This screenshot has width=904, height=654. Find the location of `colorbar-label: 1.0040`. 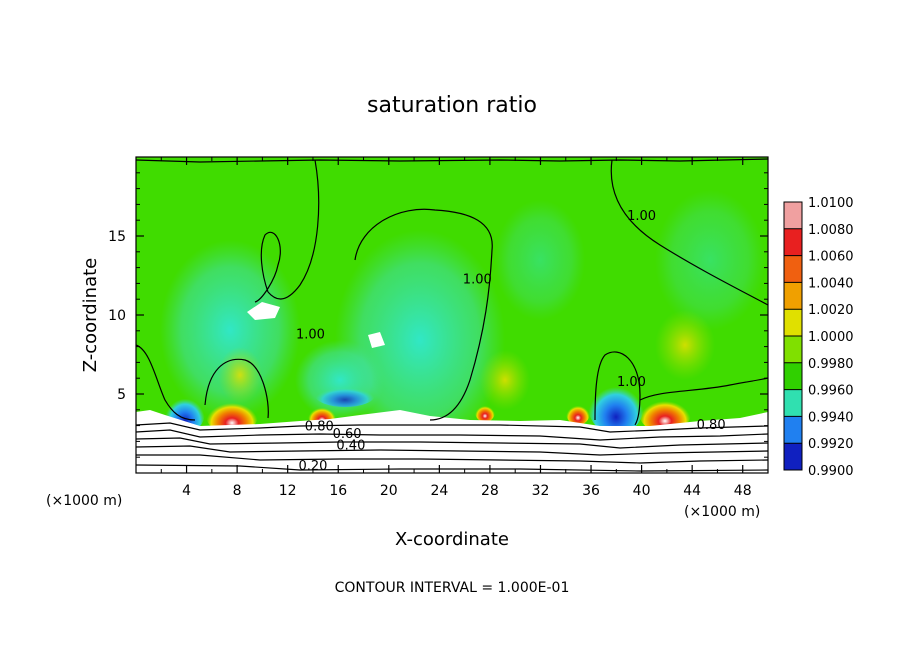

colorbar-label: 1.0040 is located at coordinates (831, 283).